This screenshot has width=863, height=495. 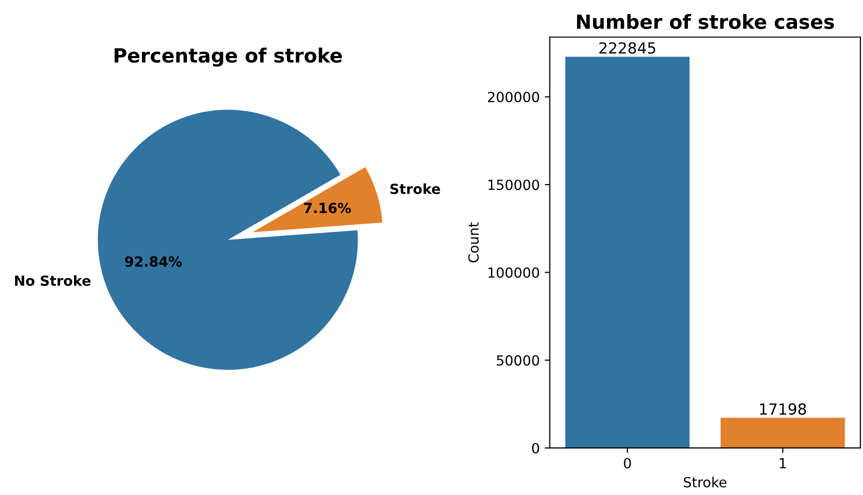 What do you see at coordinates (415, 188) in the screenshot?
I see `slice-label: Stroke` at bounding box center [415, 188].